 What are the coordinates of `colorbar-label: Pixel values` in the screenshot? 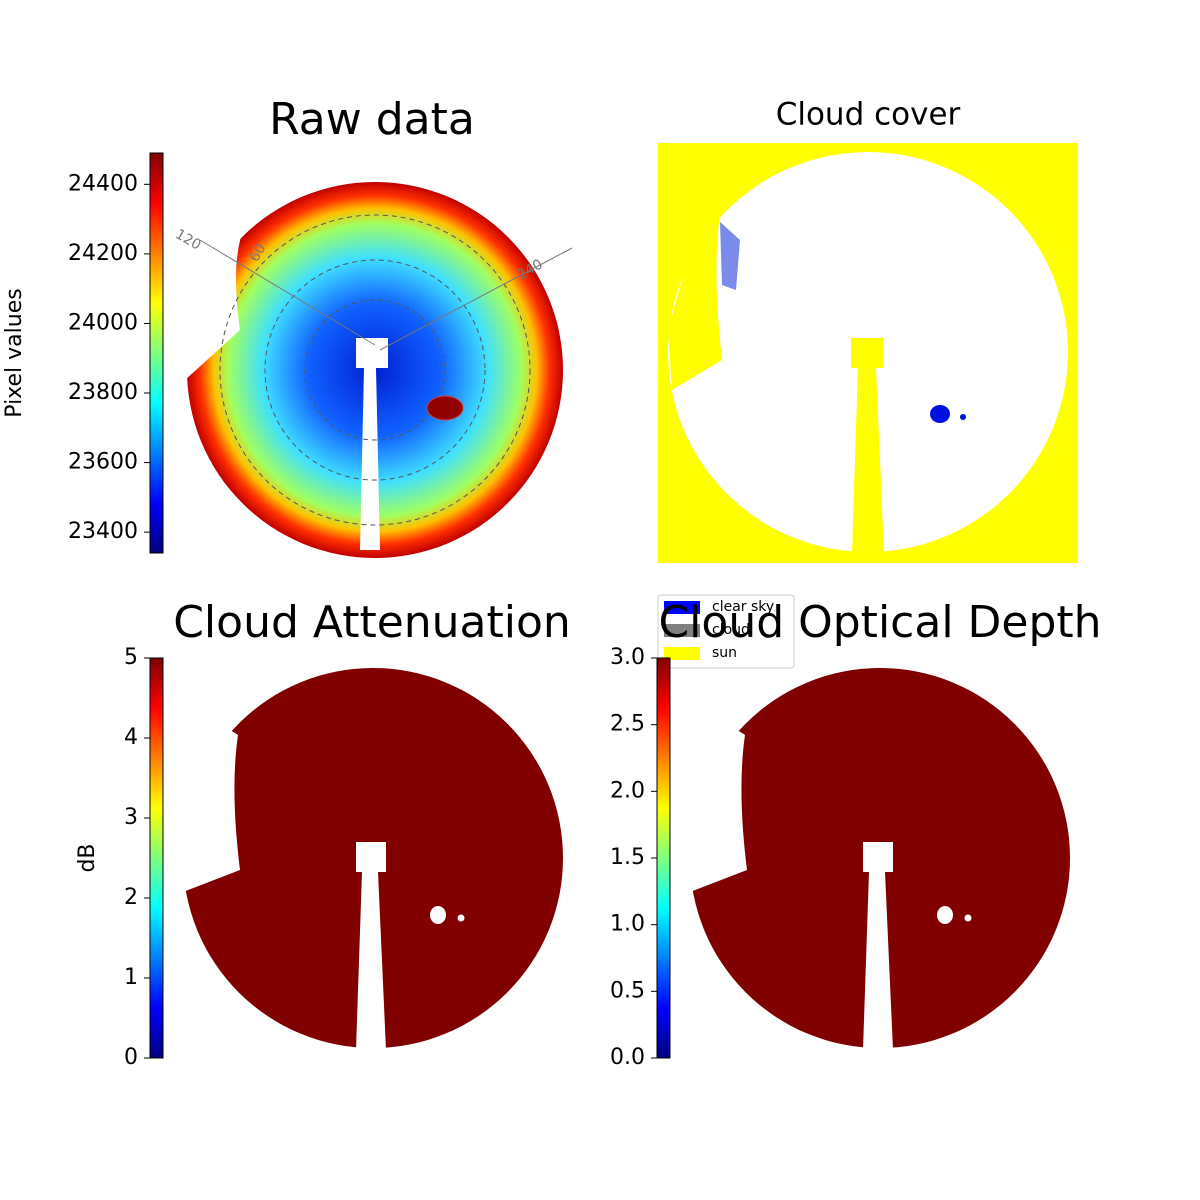 It's located at (14, 352).